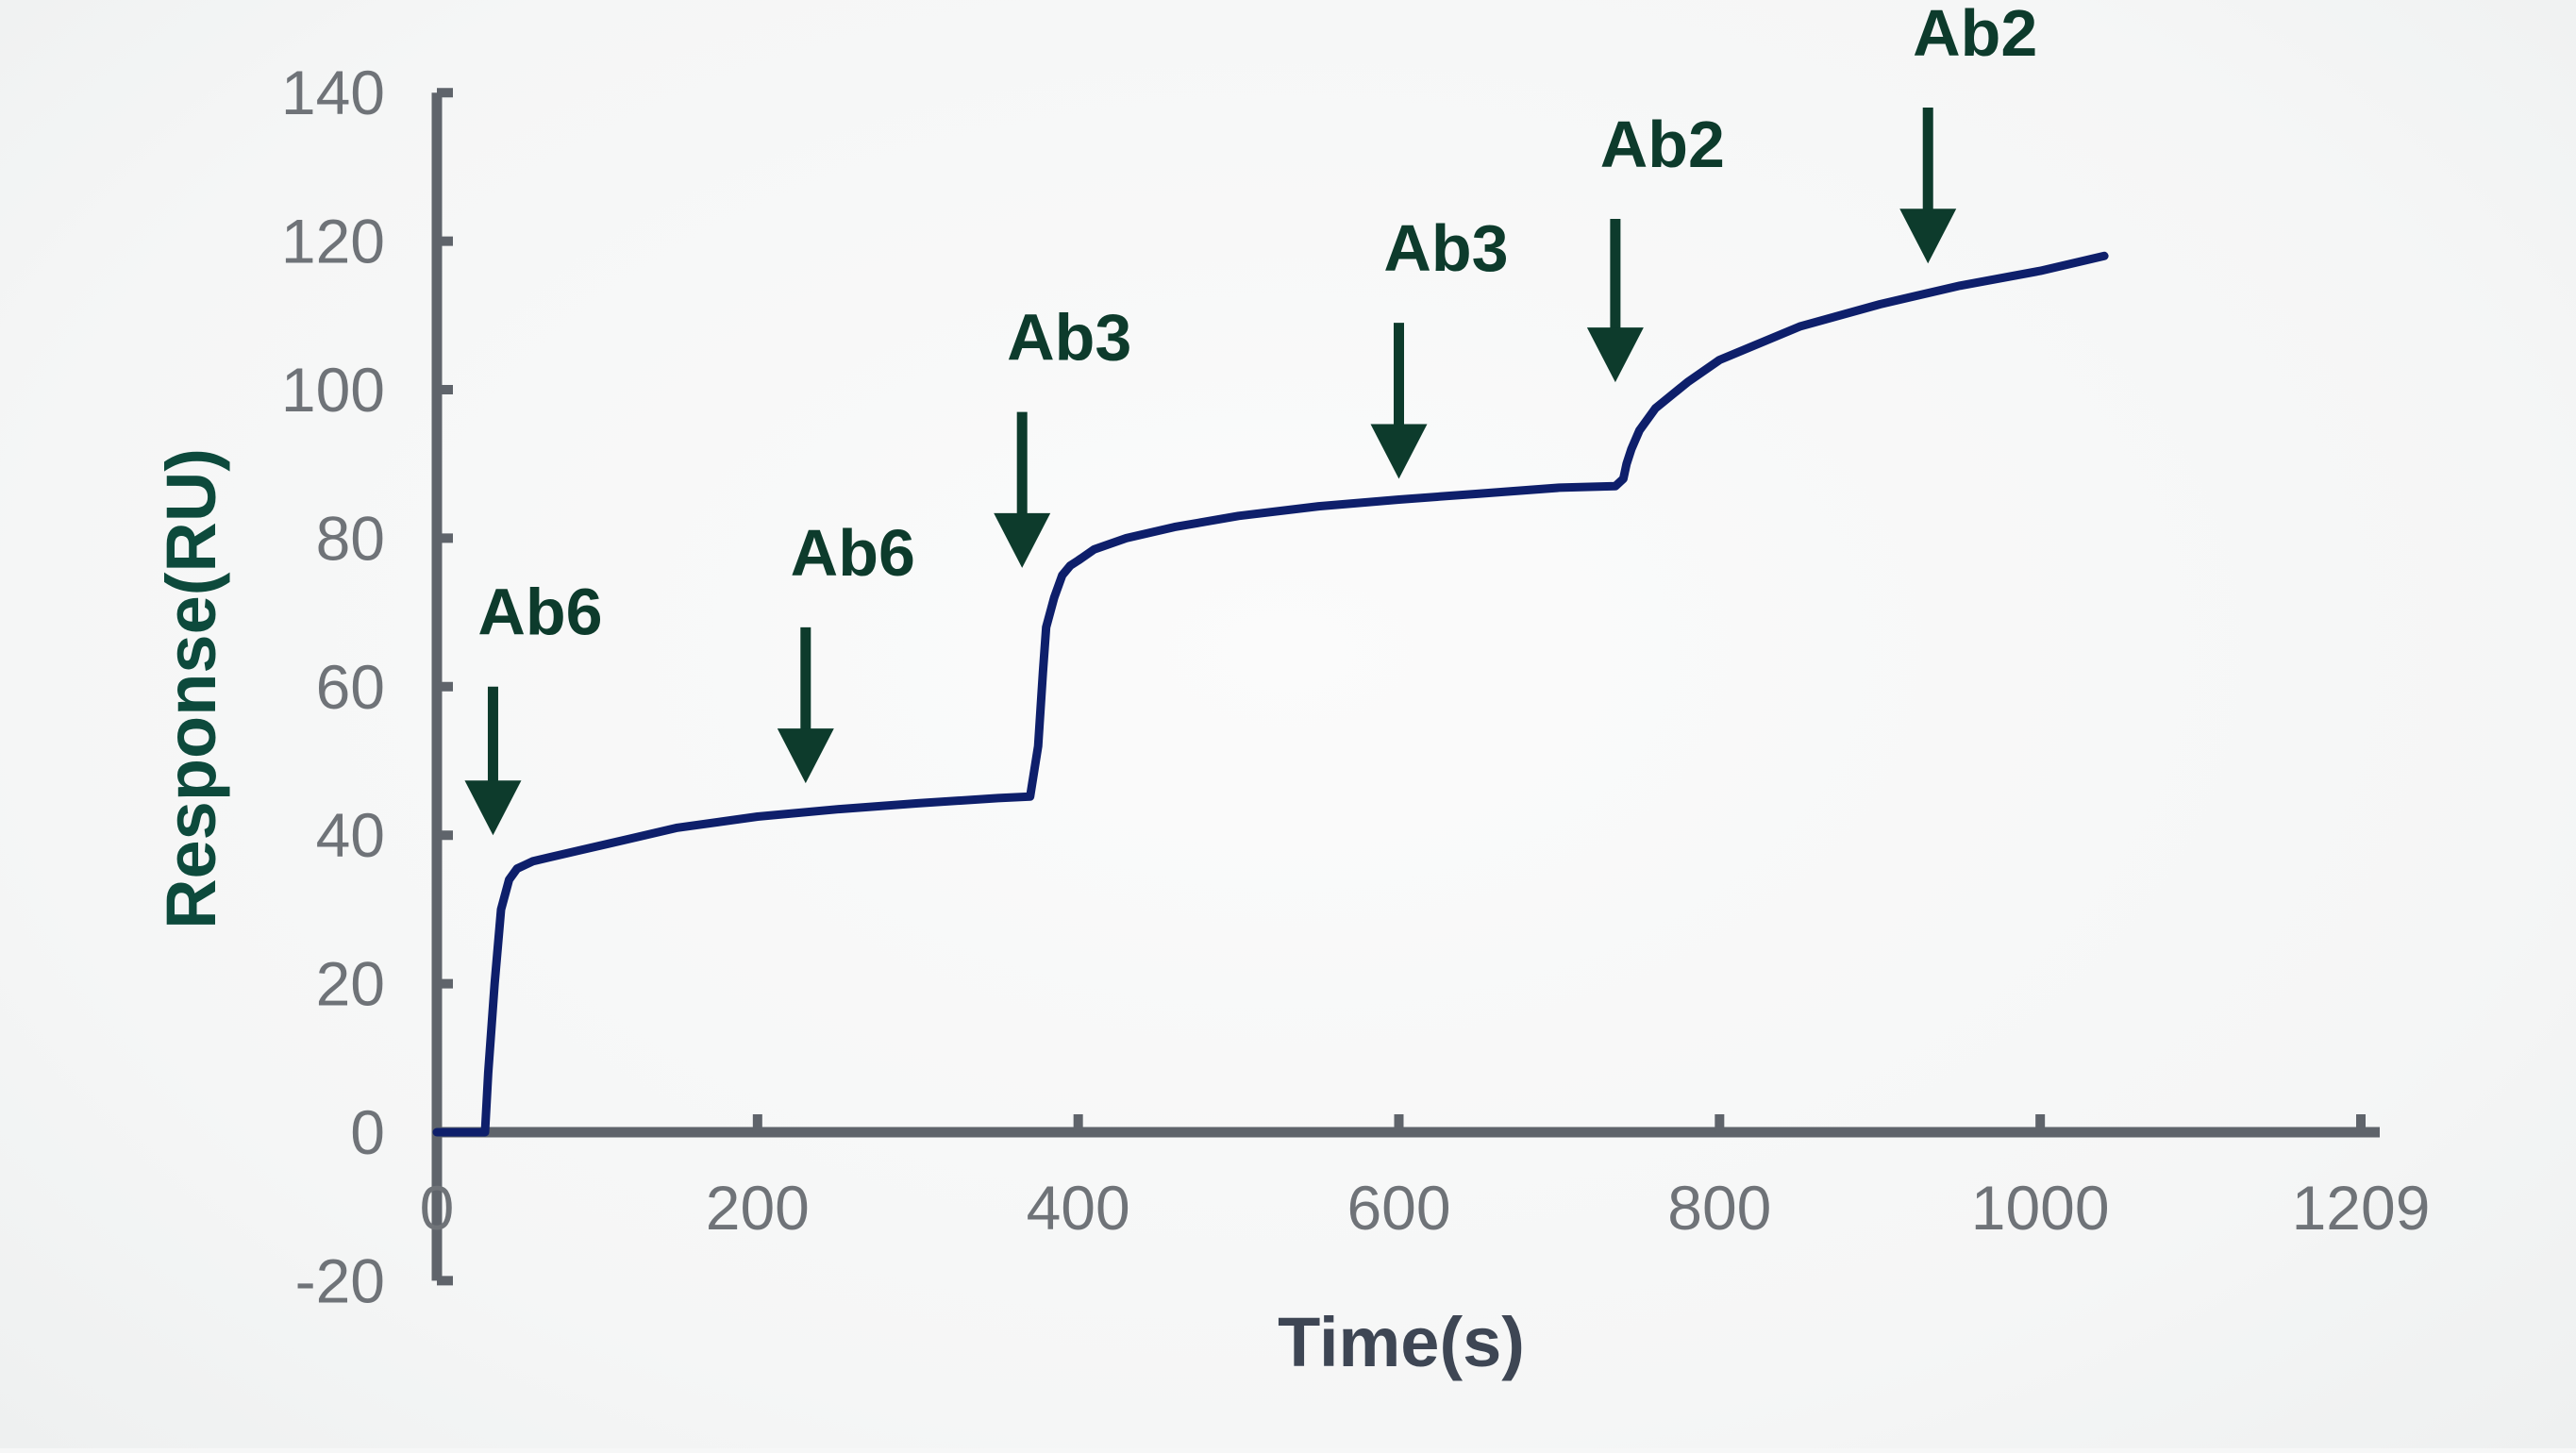 This screenshot has width=2576, height=1453. Describe the element at coordinates (1719, 1208) in the screenshot. I see `x-tick-label: 800` at that location.